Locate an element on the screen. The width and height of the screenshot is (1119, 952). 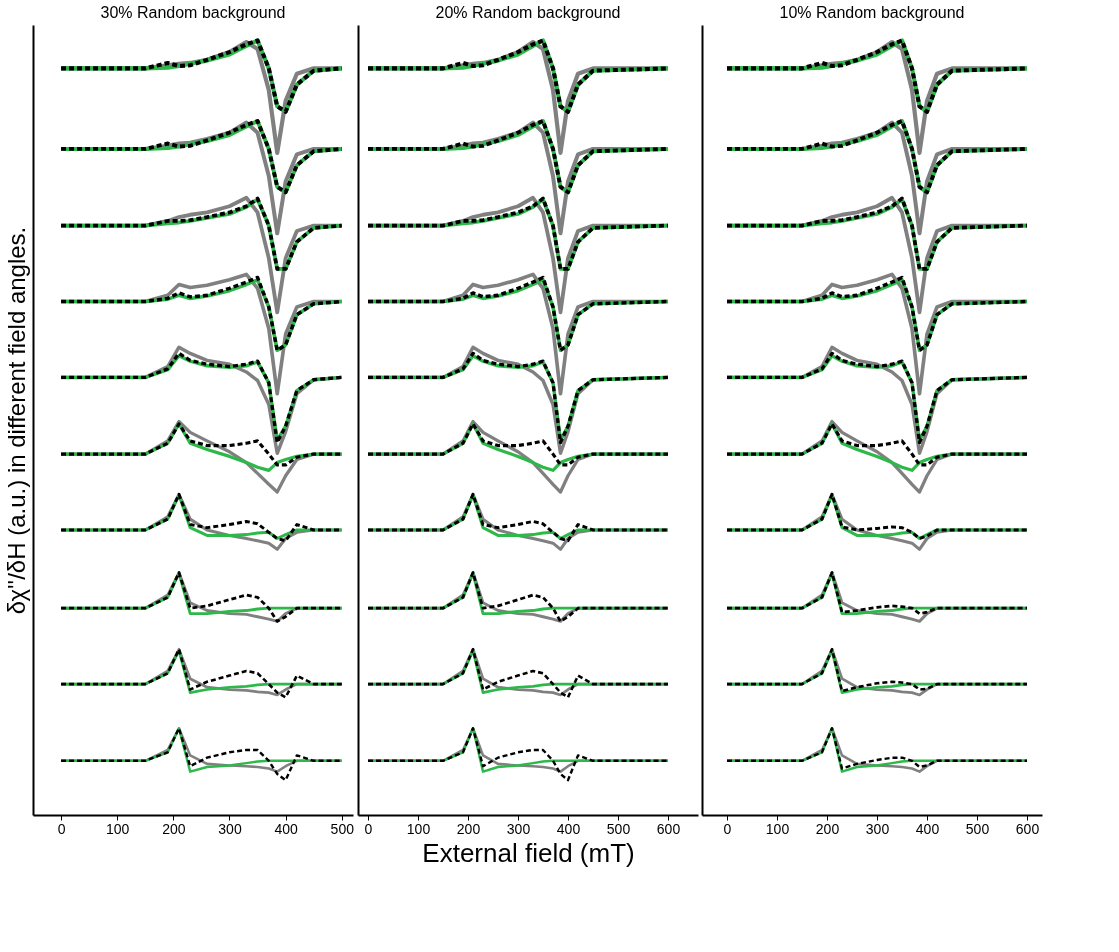
chart-title: 10% Random background is located at coordinates (872, 12).